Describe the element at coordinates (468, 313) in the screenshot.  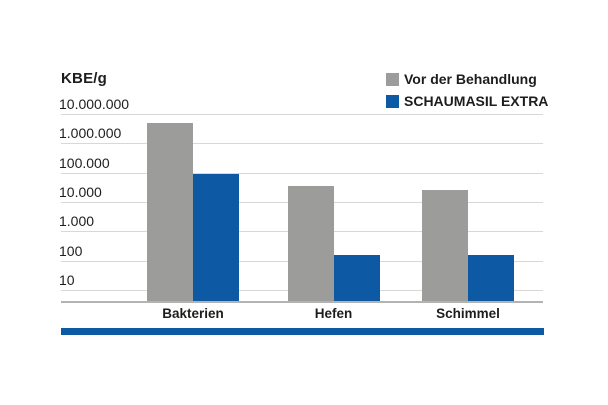
I see `x-category-label: Schimmel` at that location.